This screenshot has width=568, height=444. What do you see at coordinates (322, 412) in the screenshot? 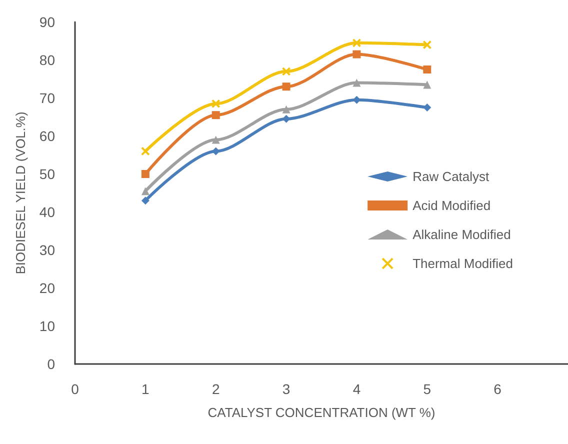
I see `x-axis-title: CATALYST CONCENTRATION (WT %)` at bounding box center [322, 412].